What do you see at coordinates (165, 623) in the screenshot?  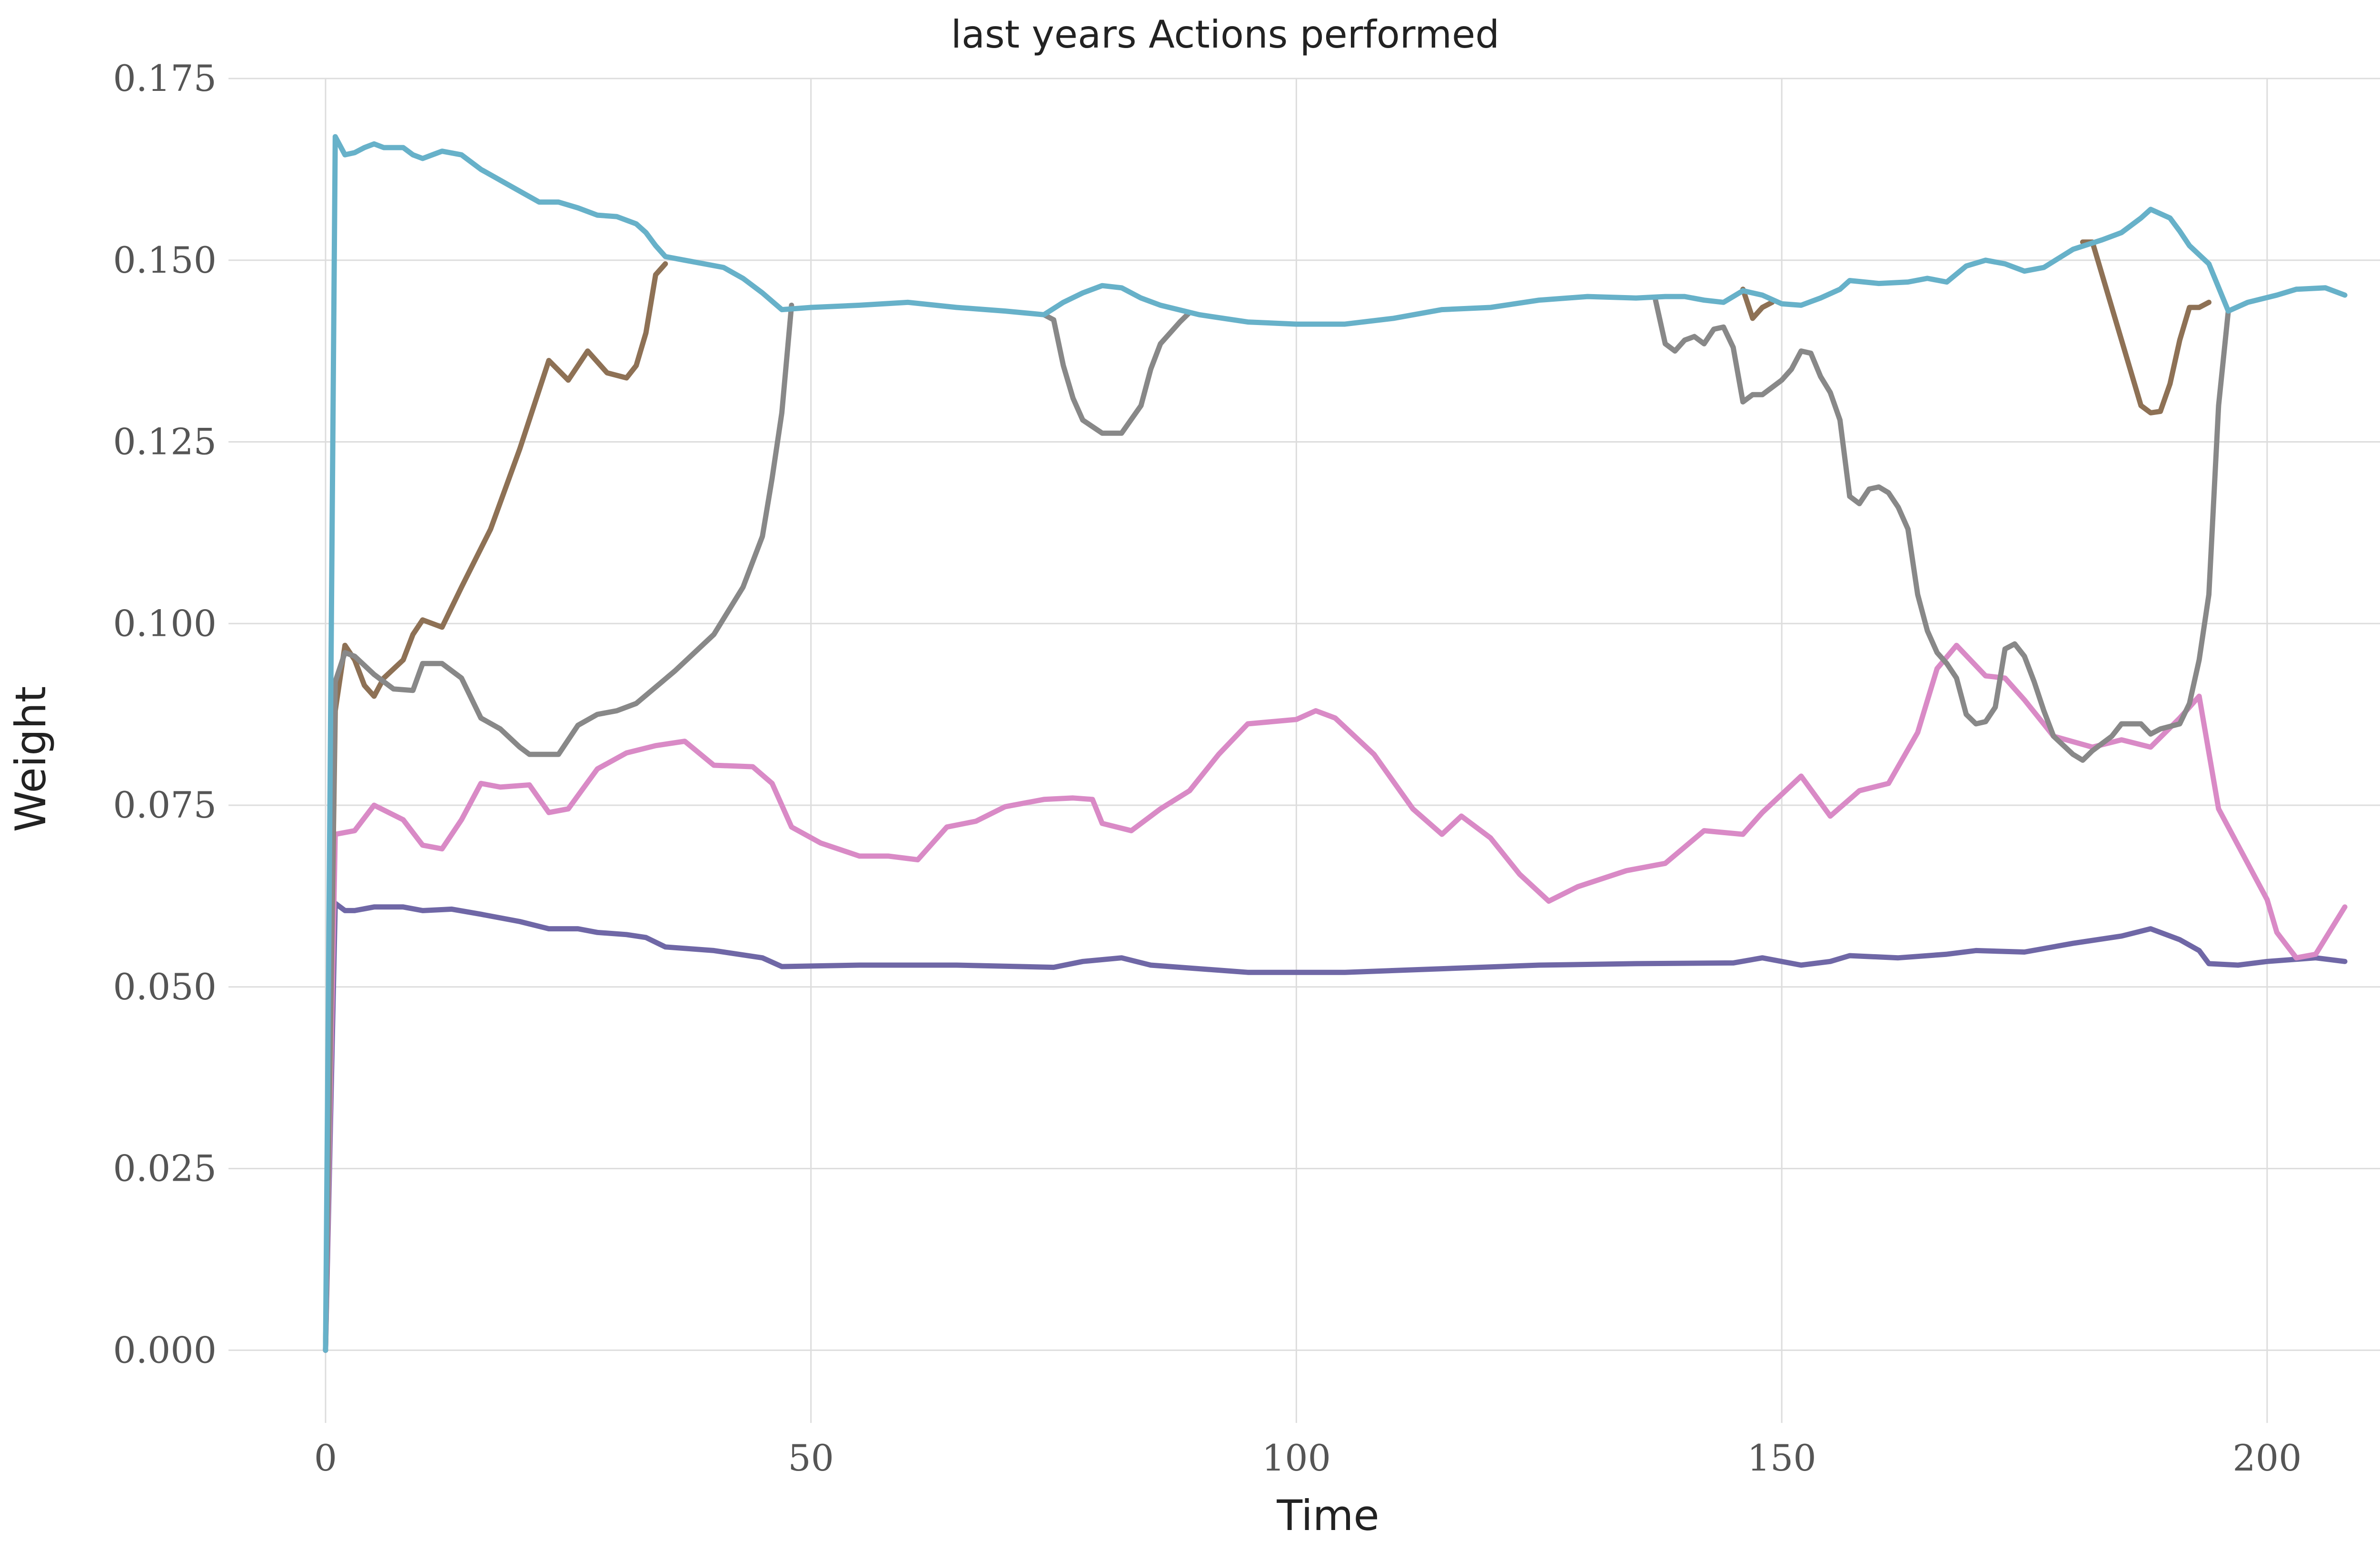 I see `y-tick-label: 0.100` at bounding box center [165, 623].